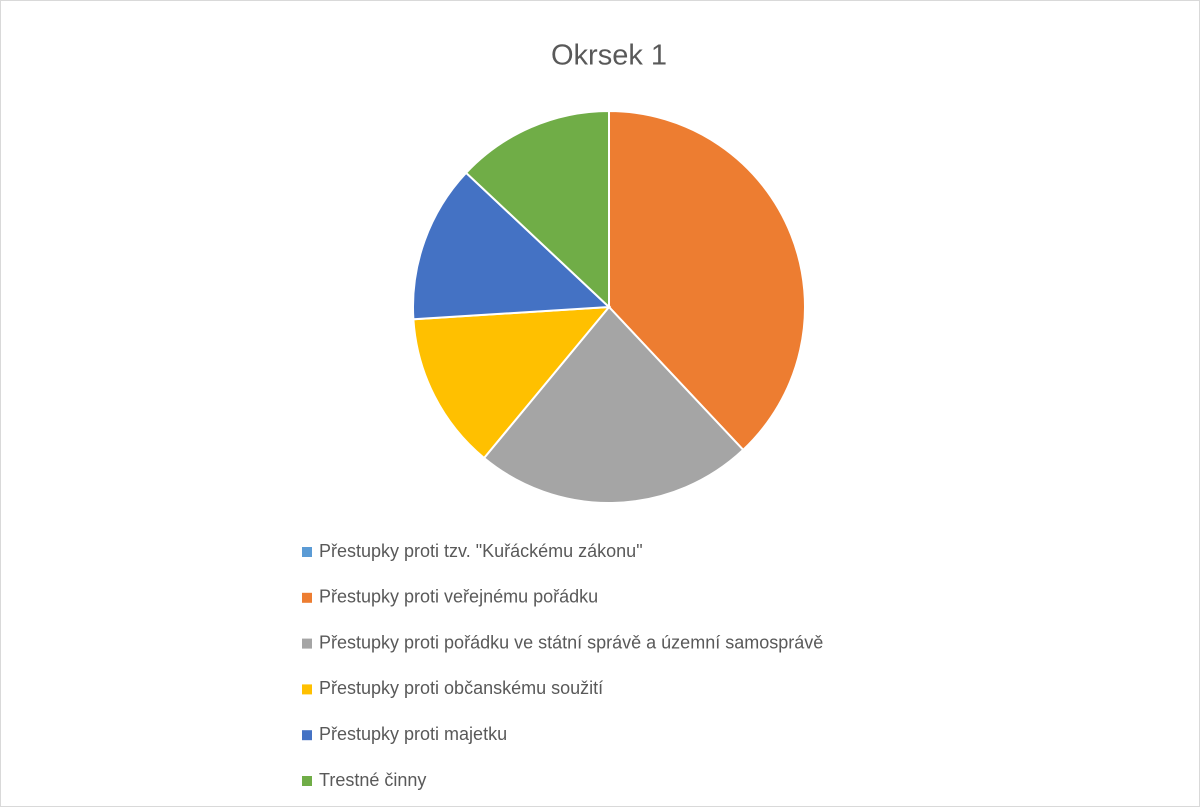 Image resolution: width=1201 pixels, height=812 pixels. Describe the element at coordinates (461, 688) in the screenshot. I see `legend-label: Přestupky proti občanskému soužití` at that location.